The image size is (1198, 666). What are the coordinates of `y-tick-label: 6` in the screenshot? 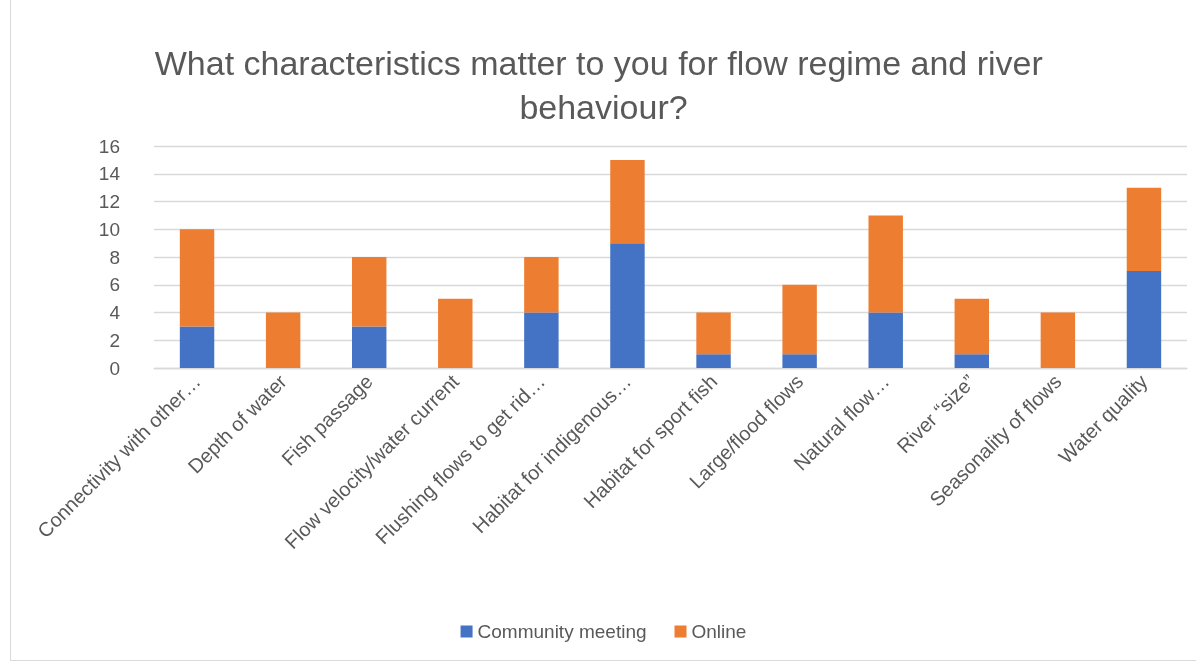 It's located at (114, 285).